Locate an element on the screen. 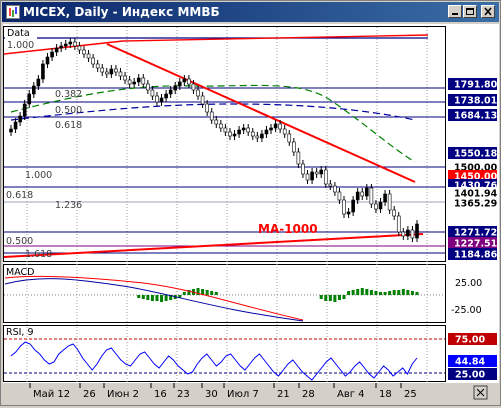 Image resolution: width=501 pixels, height=408 pixels. maximize-button is located at coordinates (470, 11).